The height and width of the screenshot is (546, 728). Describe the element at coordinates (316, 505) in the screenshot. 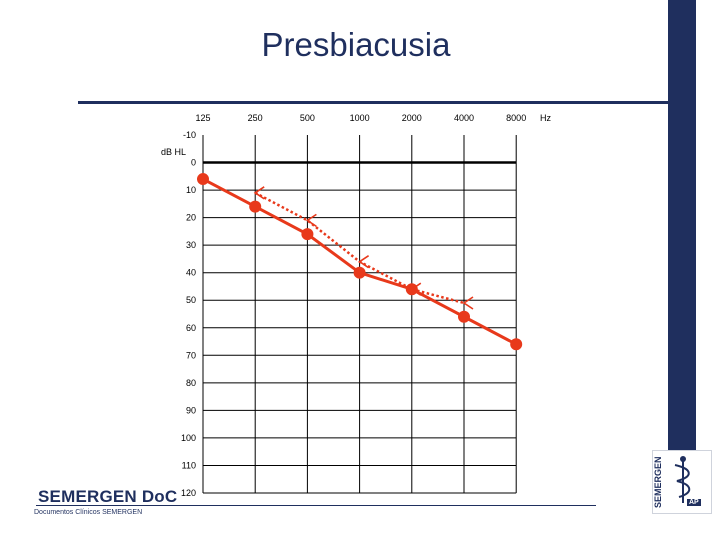

I see `brand-rule` at that location.